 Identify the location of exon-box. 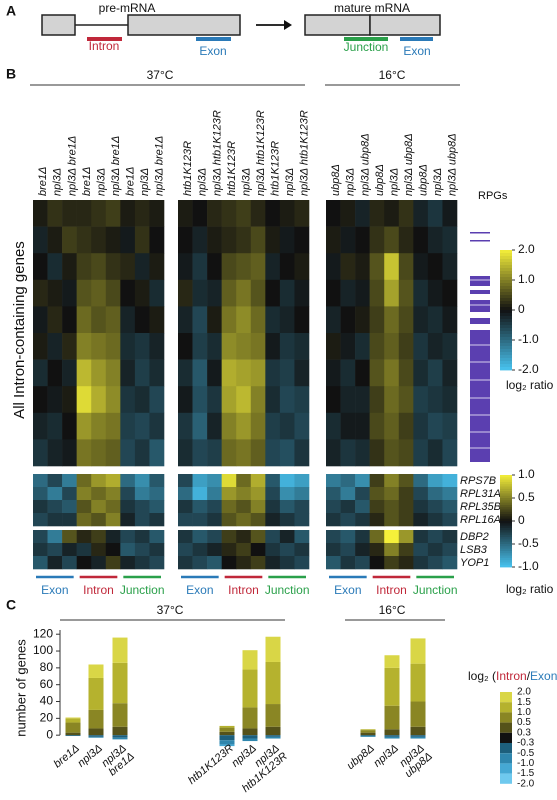
(405, 25).